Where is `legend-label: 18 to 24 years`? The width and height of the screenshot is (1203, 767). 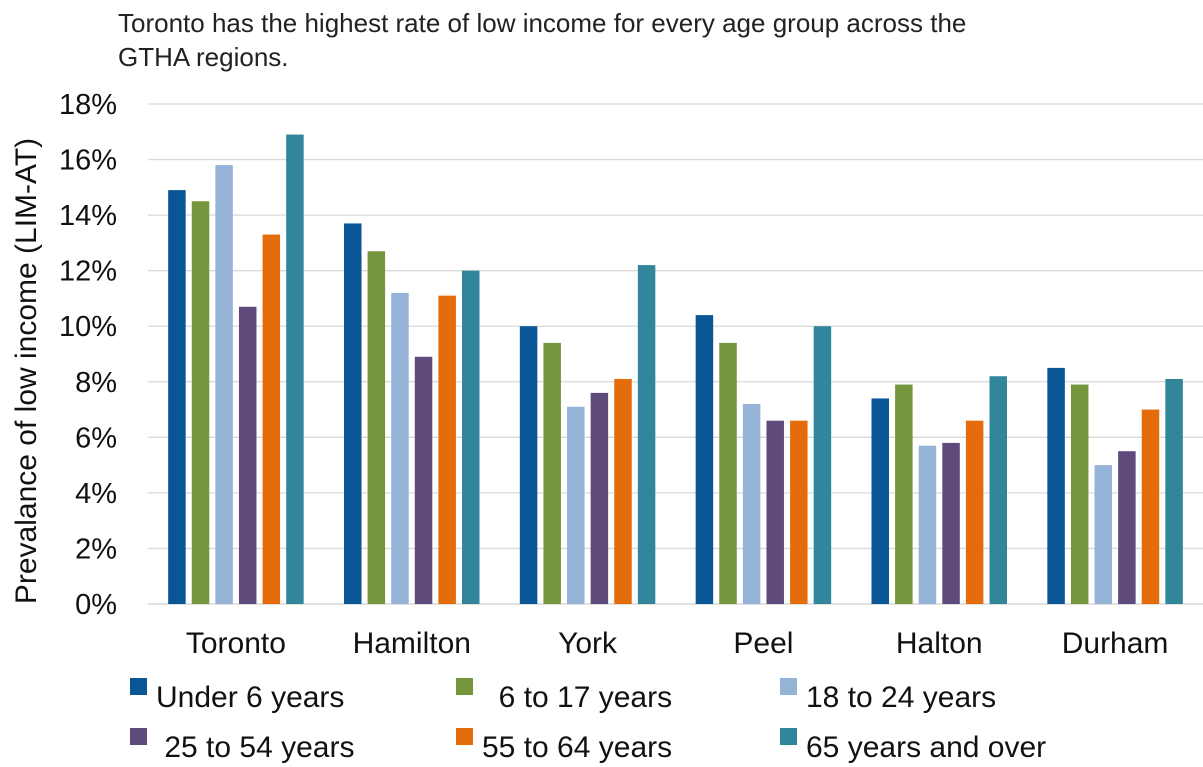
legend-label: 18 to 24 years is located at coordinates (901, 697).